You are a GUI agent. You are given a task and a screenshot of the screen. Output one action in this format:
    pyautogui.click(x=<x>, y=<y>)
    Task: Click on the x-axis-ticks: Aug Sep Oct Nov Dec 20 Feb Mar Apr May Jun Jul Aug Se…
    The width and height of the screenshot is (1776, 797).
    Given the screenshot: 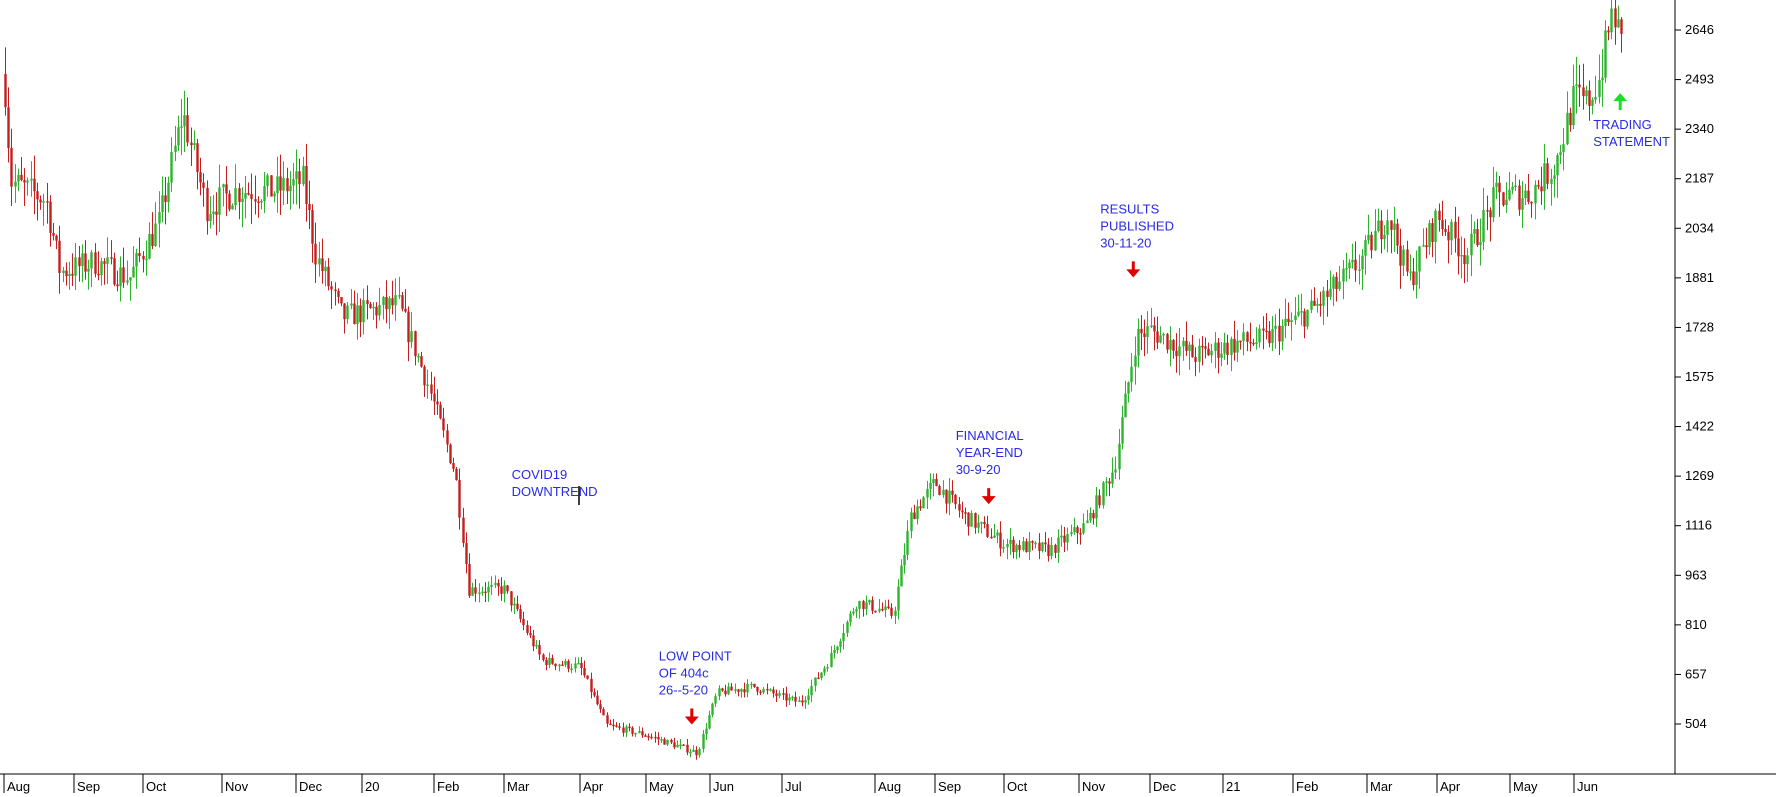 What is the action you would take?
    pyautogui.click(x=800, y=784)
    